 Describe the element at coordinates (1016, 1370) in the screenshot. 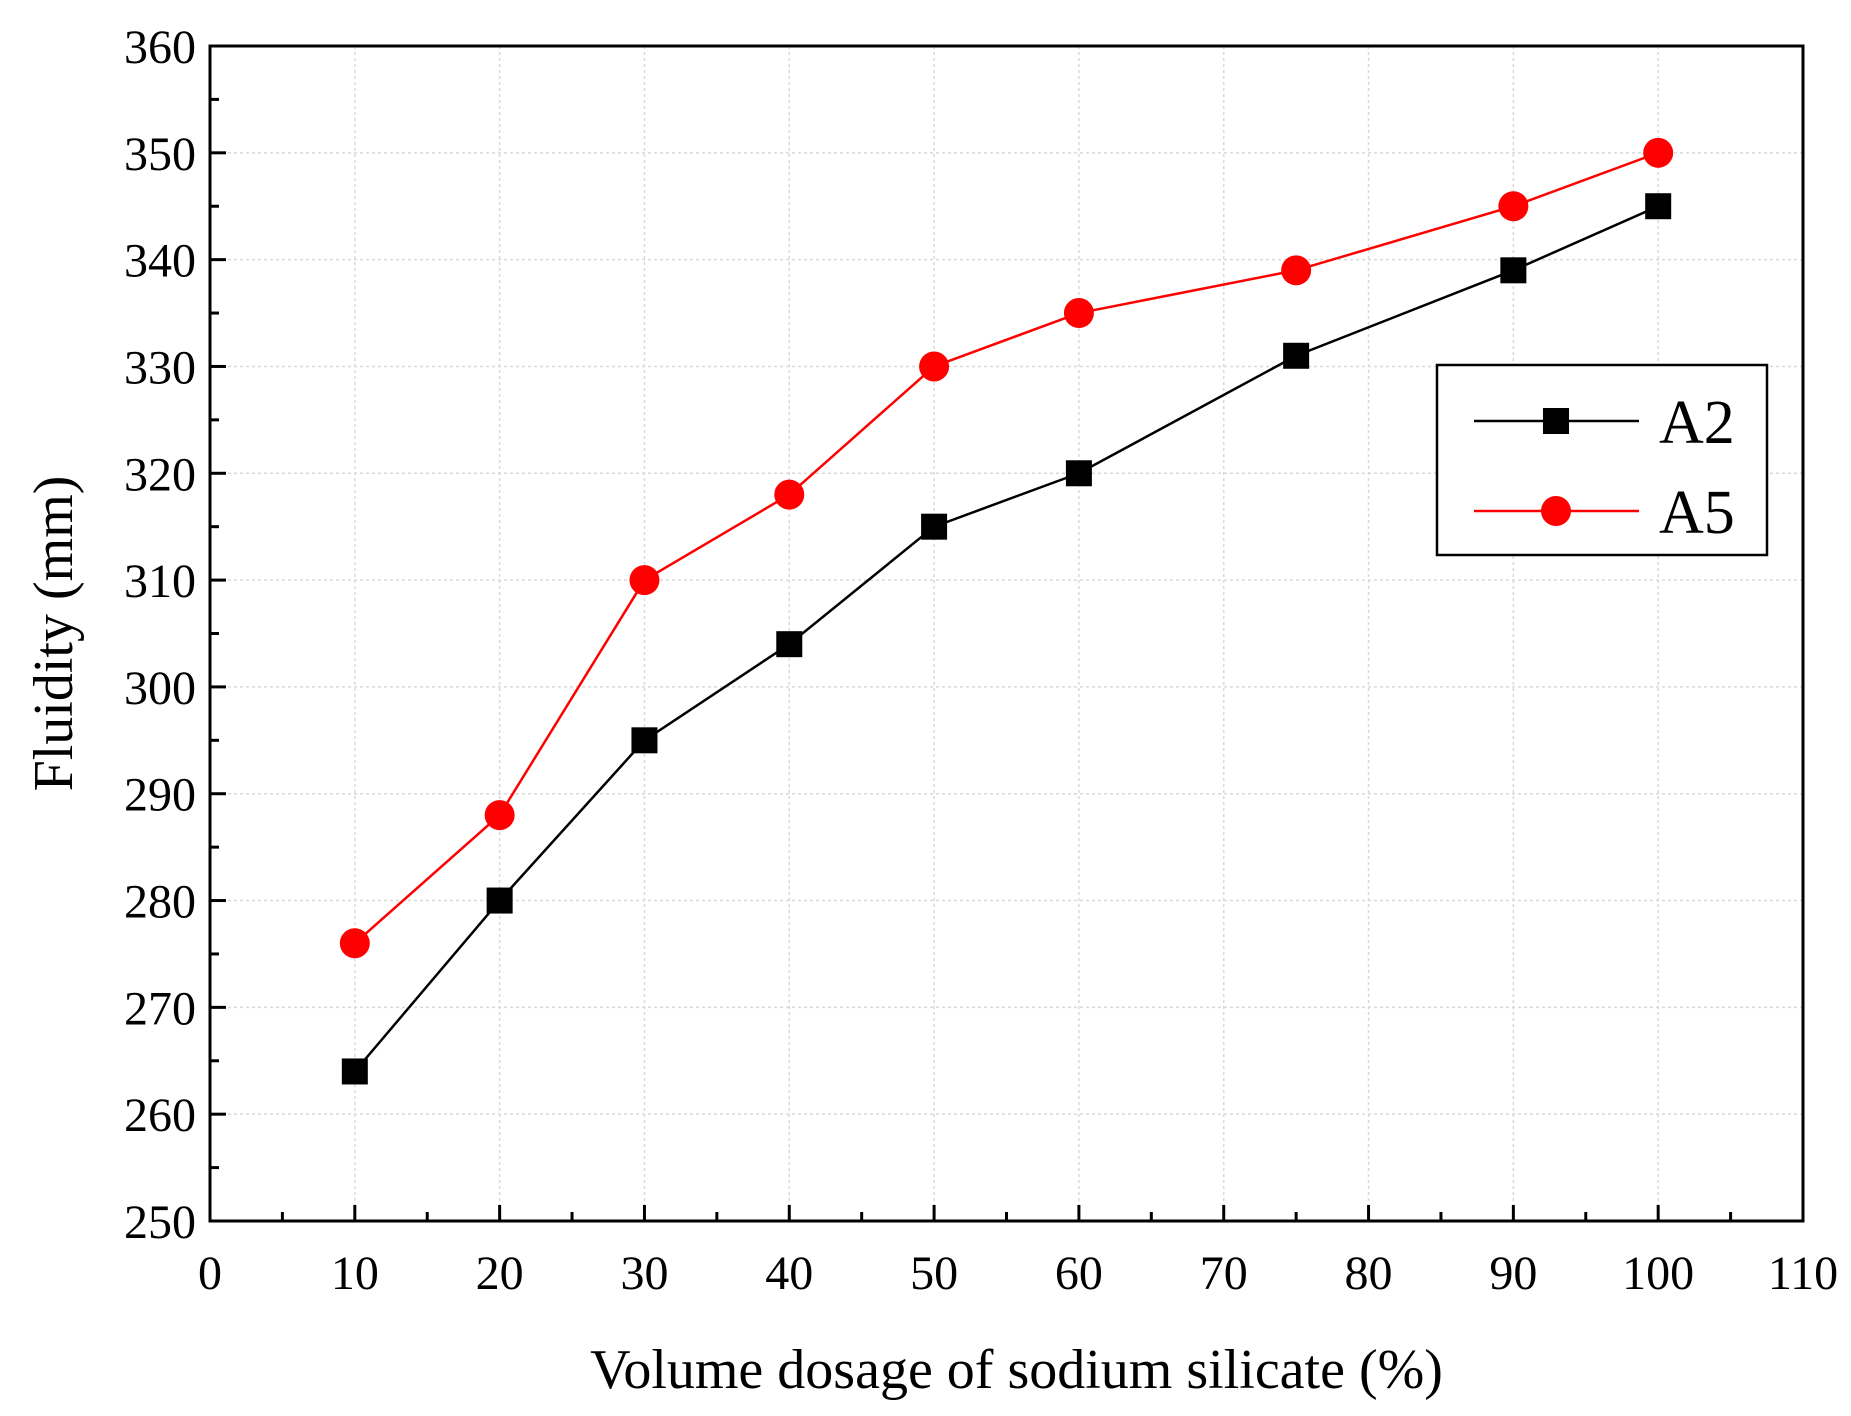

I see `x-axis-title: Volume dosage of sodium silicate (%)` at that location.